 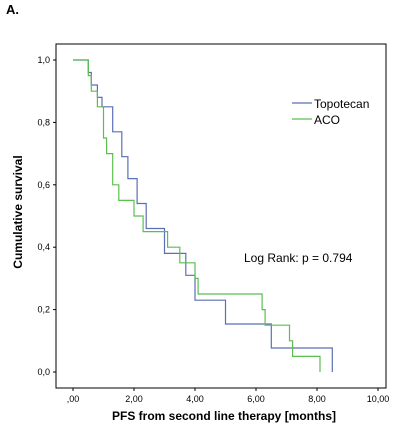 What do you see at coordinates (195, 399) in the screenshot?
I see `x-tick-label: 4,00` at bounding box center [195, 399].